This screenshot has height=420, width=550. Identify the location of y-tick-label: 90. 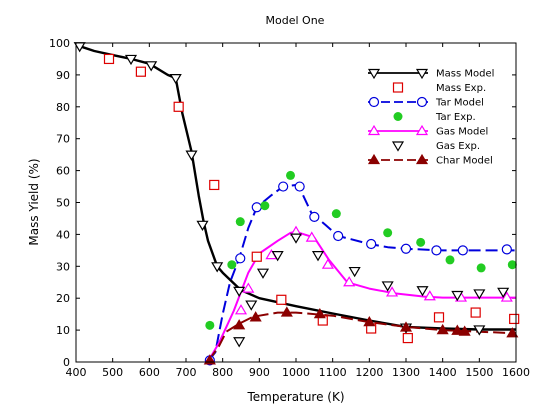
(63, 75).